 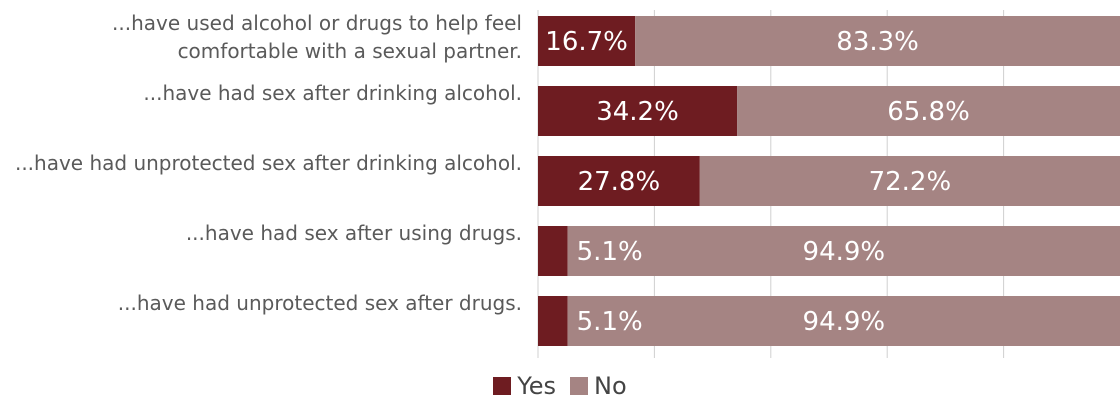 What do you see at coordinates (350, 51) in the screenshot?
I see `category-label-line: comfortable with a sexual partner.` at bounding box center [350, 51].